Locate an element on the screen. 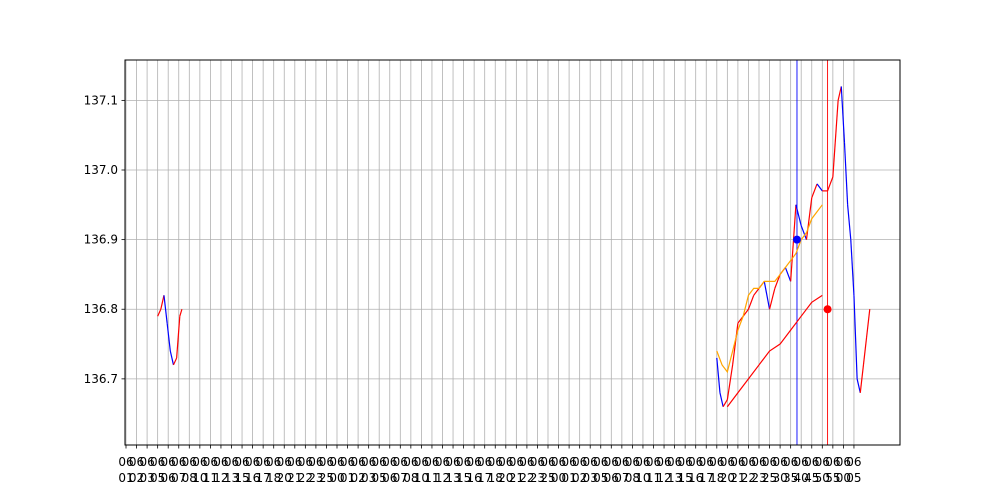 This screenshot has width=1000, height=504. x-tick-label-bottom: 40 is located at coordinates (801, 478).